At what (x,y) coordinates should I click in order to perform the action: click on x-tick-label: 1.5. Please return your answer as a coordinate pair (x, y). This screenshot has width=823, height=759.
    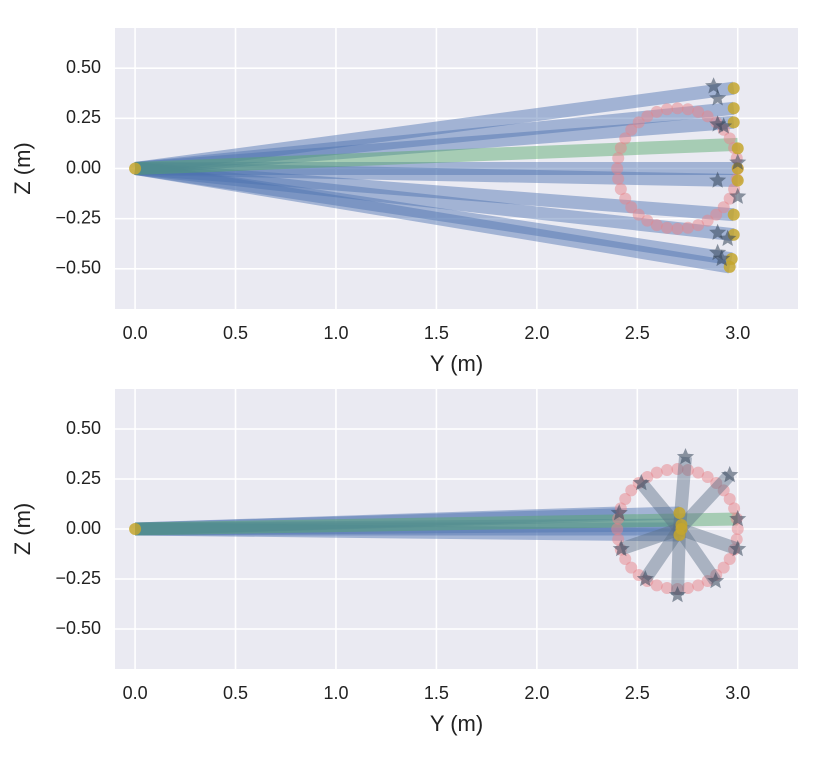
    Looking at the image, I should click on (436, 693).